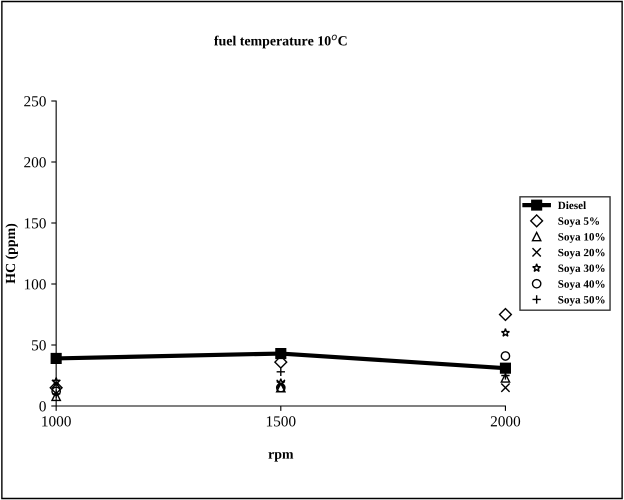 This screenshot has width=624, height=500. Describe the element at coordinates (11, 254) in the screenshot. I see `y-axis-title: HC (ppm)` at that location.